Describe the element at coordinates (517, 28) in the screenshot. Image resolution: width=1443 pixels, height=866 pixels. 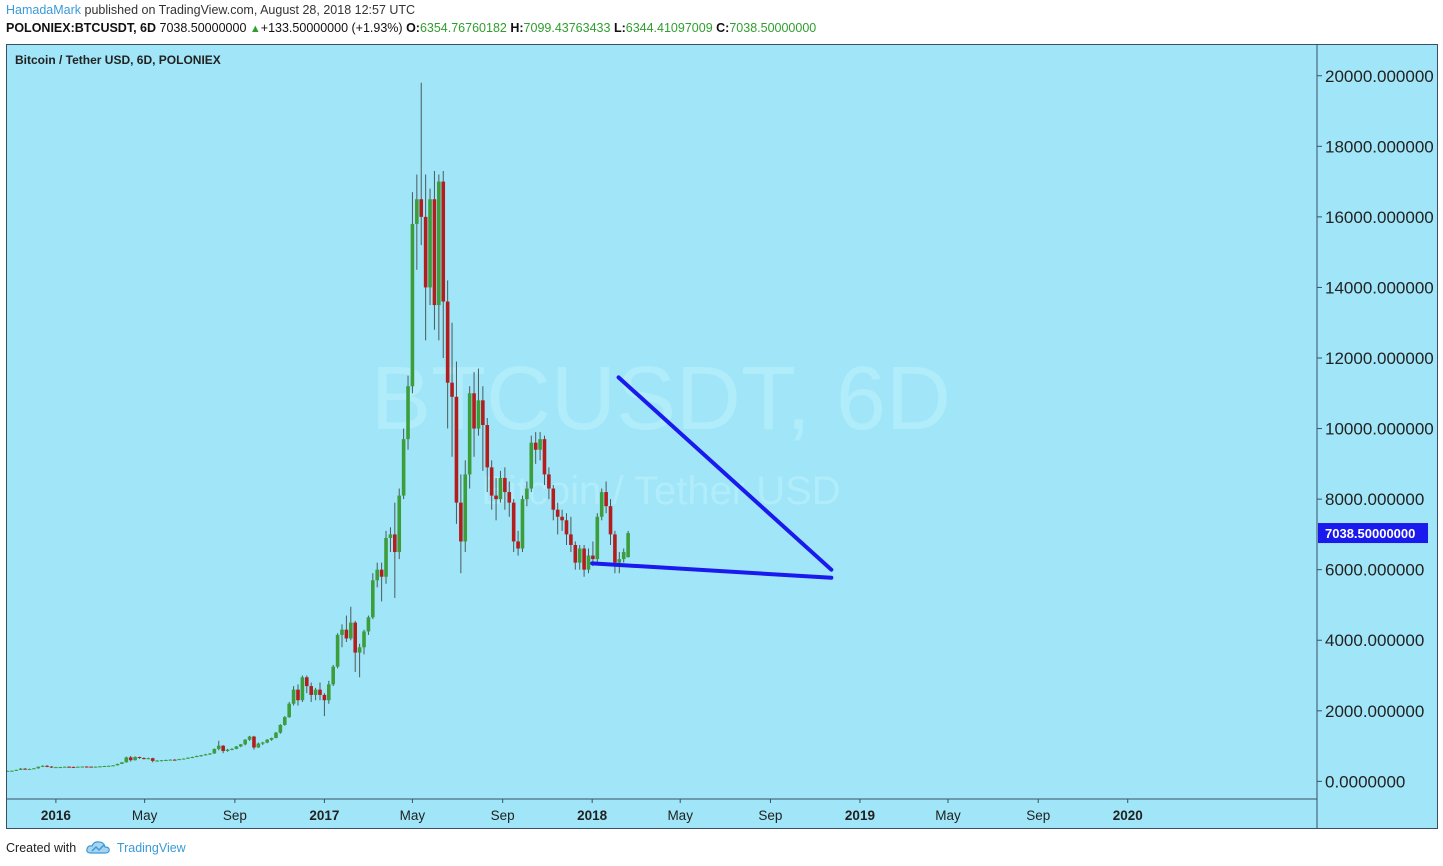
I see `high-label: H:` at that location.